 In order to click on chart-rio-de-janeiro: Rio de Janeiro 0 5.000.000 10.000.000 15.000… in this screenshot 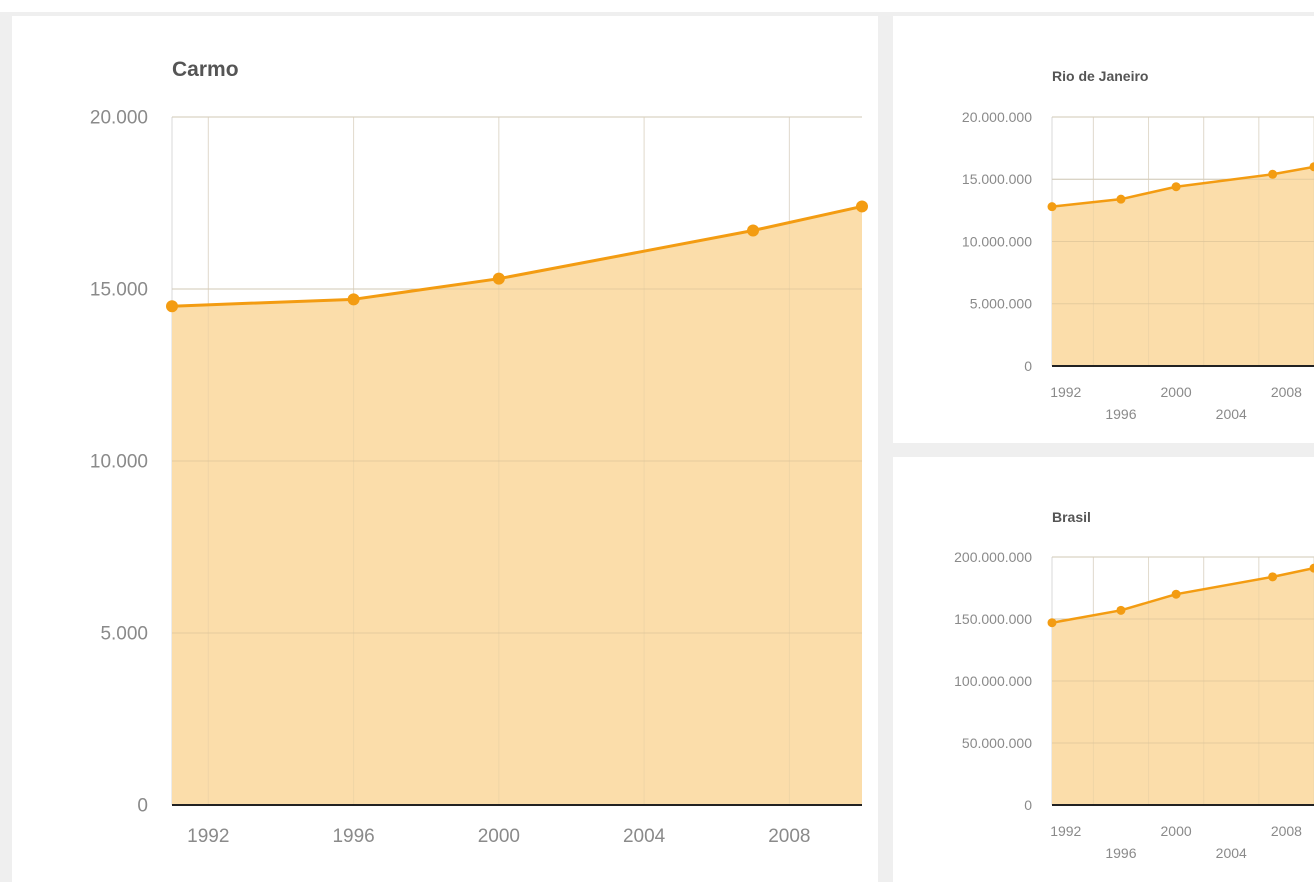, I will do `click(1138, 245)`.